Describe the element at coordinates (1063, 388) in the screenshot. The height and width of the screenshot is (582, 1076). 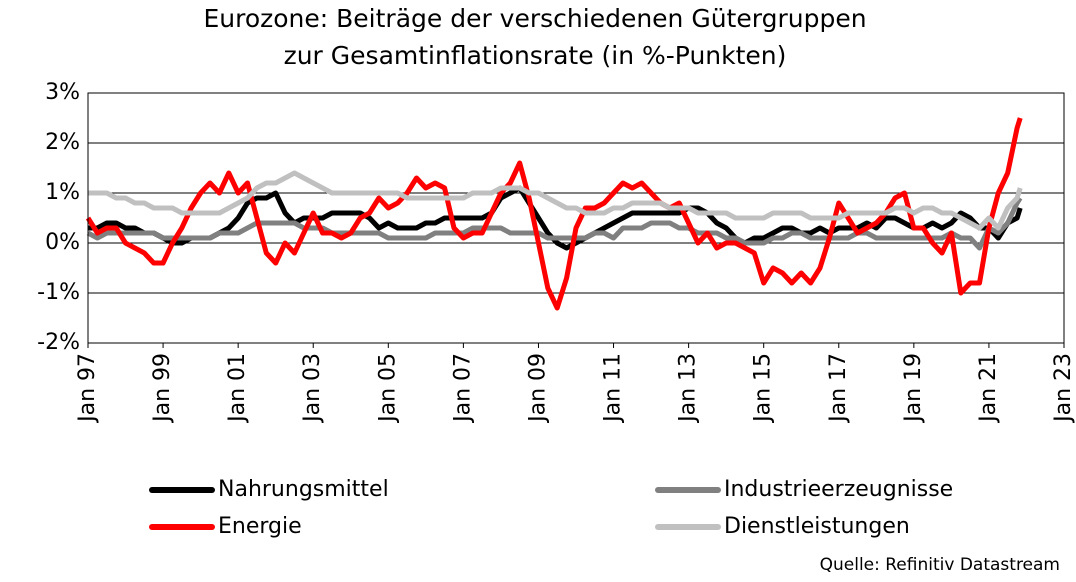
I see `x-tick-label: Jan 23` at that location.